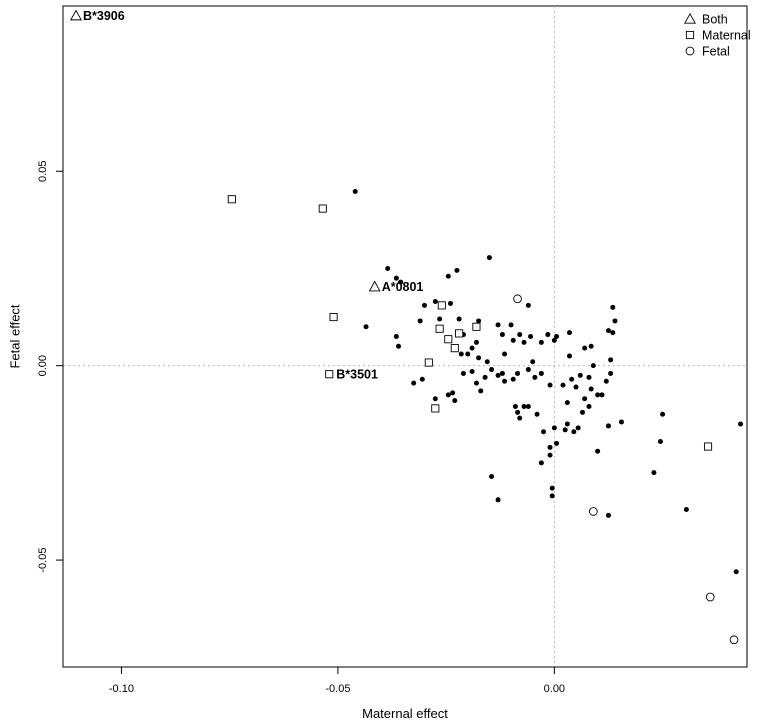  Describe the element at coordinates (337, 689) in the screenshot. I see `x-tick-label: -0.05` at that location.